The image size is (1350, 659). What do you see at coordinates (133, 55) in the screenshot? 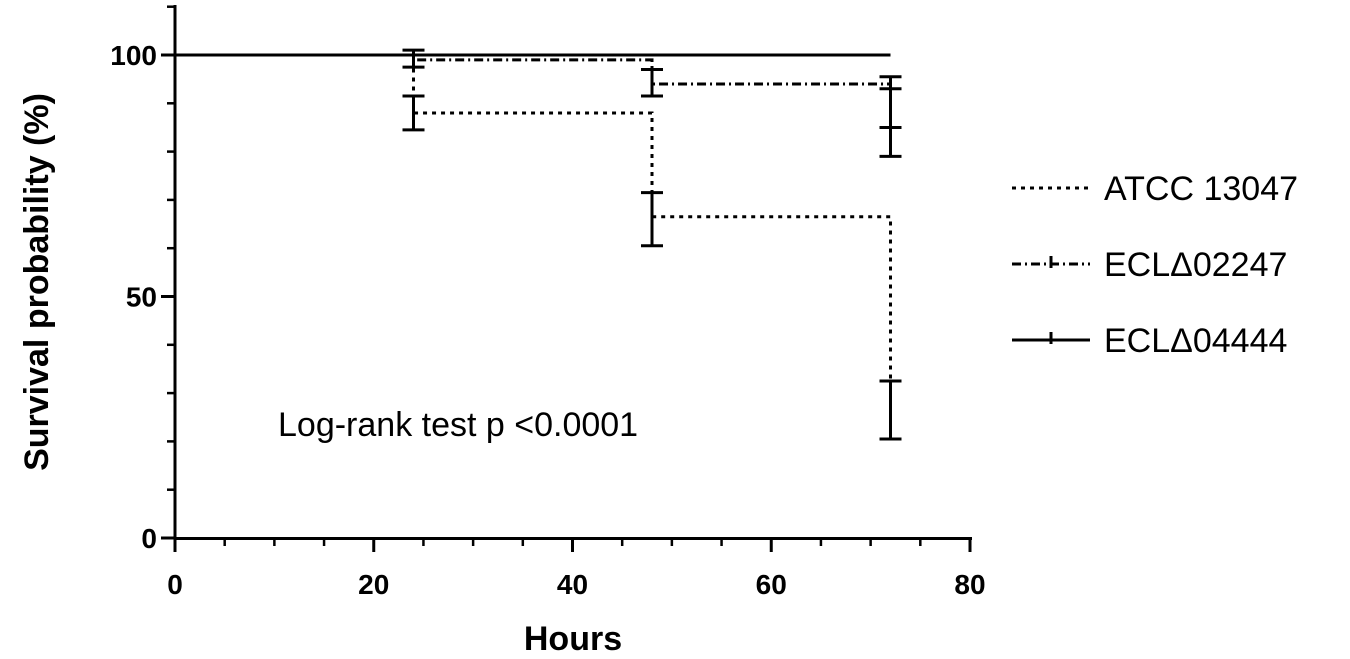
I see `y-tick-label: 100` at bounding box center [133, 55].